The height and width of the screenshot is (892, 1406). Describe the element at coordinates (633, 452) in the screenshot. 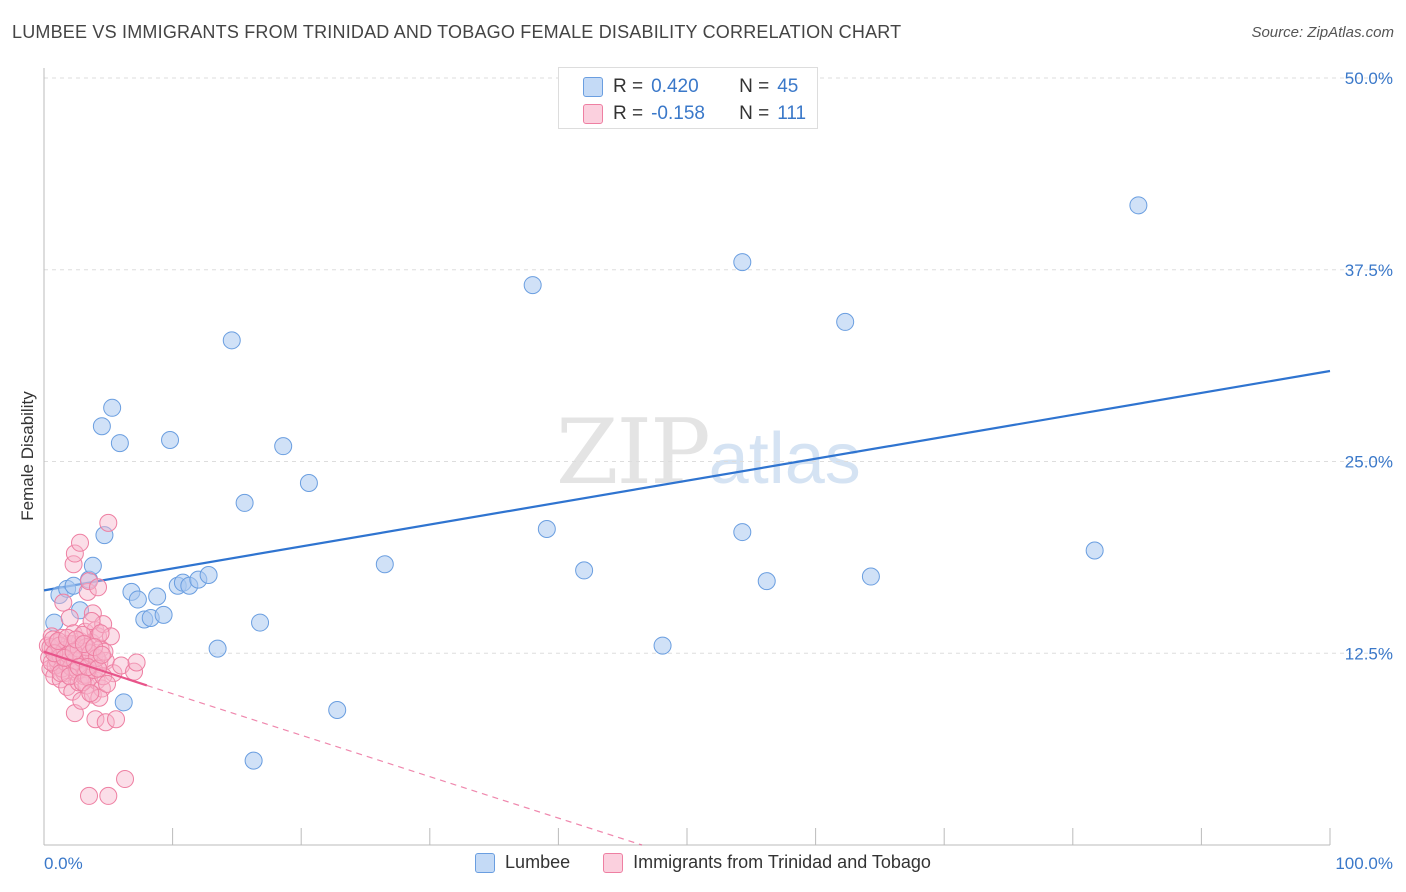

I see `watermark-zip: ZIP` at that location.